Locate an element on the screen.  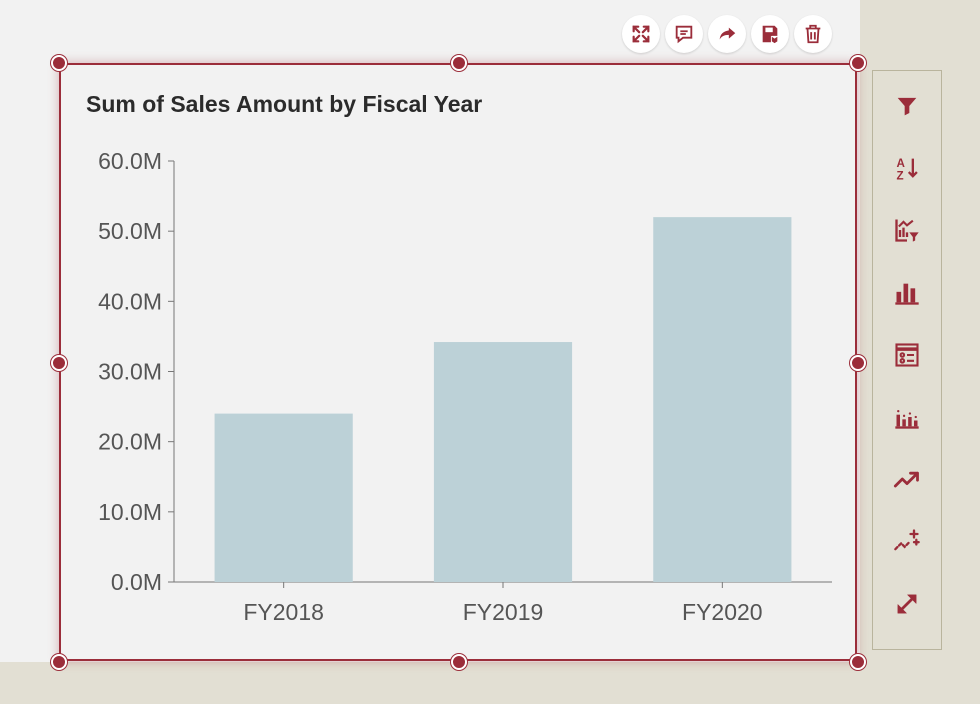
resize-handle-bottom-right is located at coordinates (858, 662).